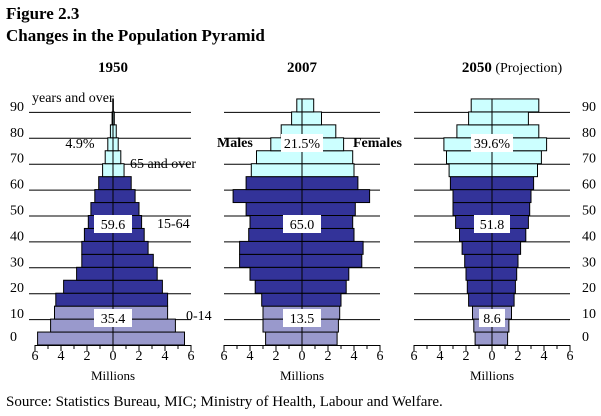 This screenshot has height=416, width=601. I want to click on age-tick-right: 10, so click(589, 314).